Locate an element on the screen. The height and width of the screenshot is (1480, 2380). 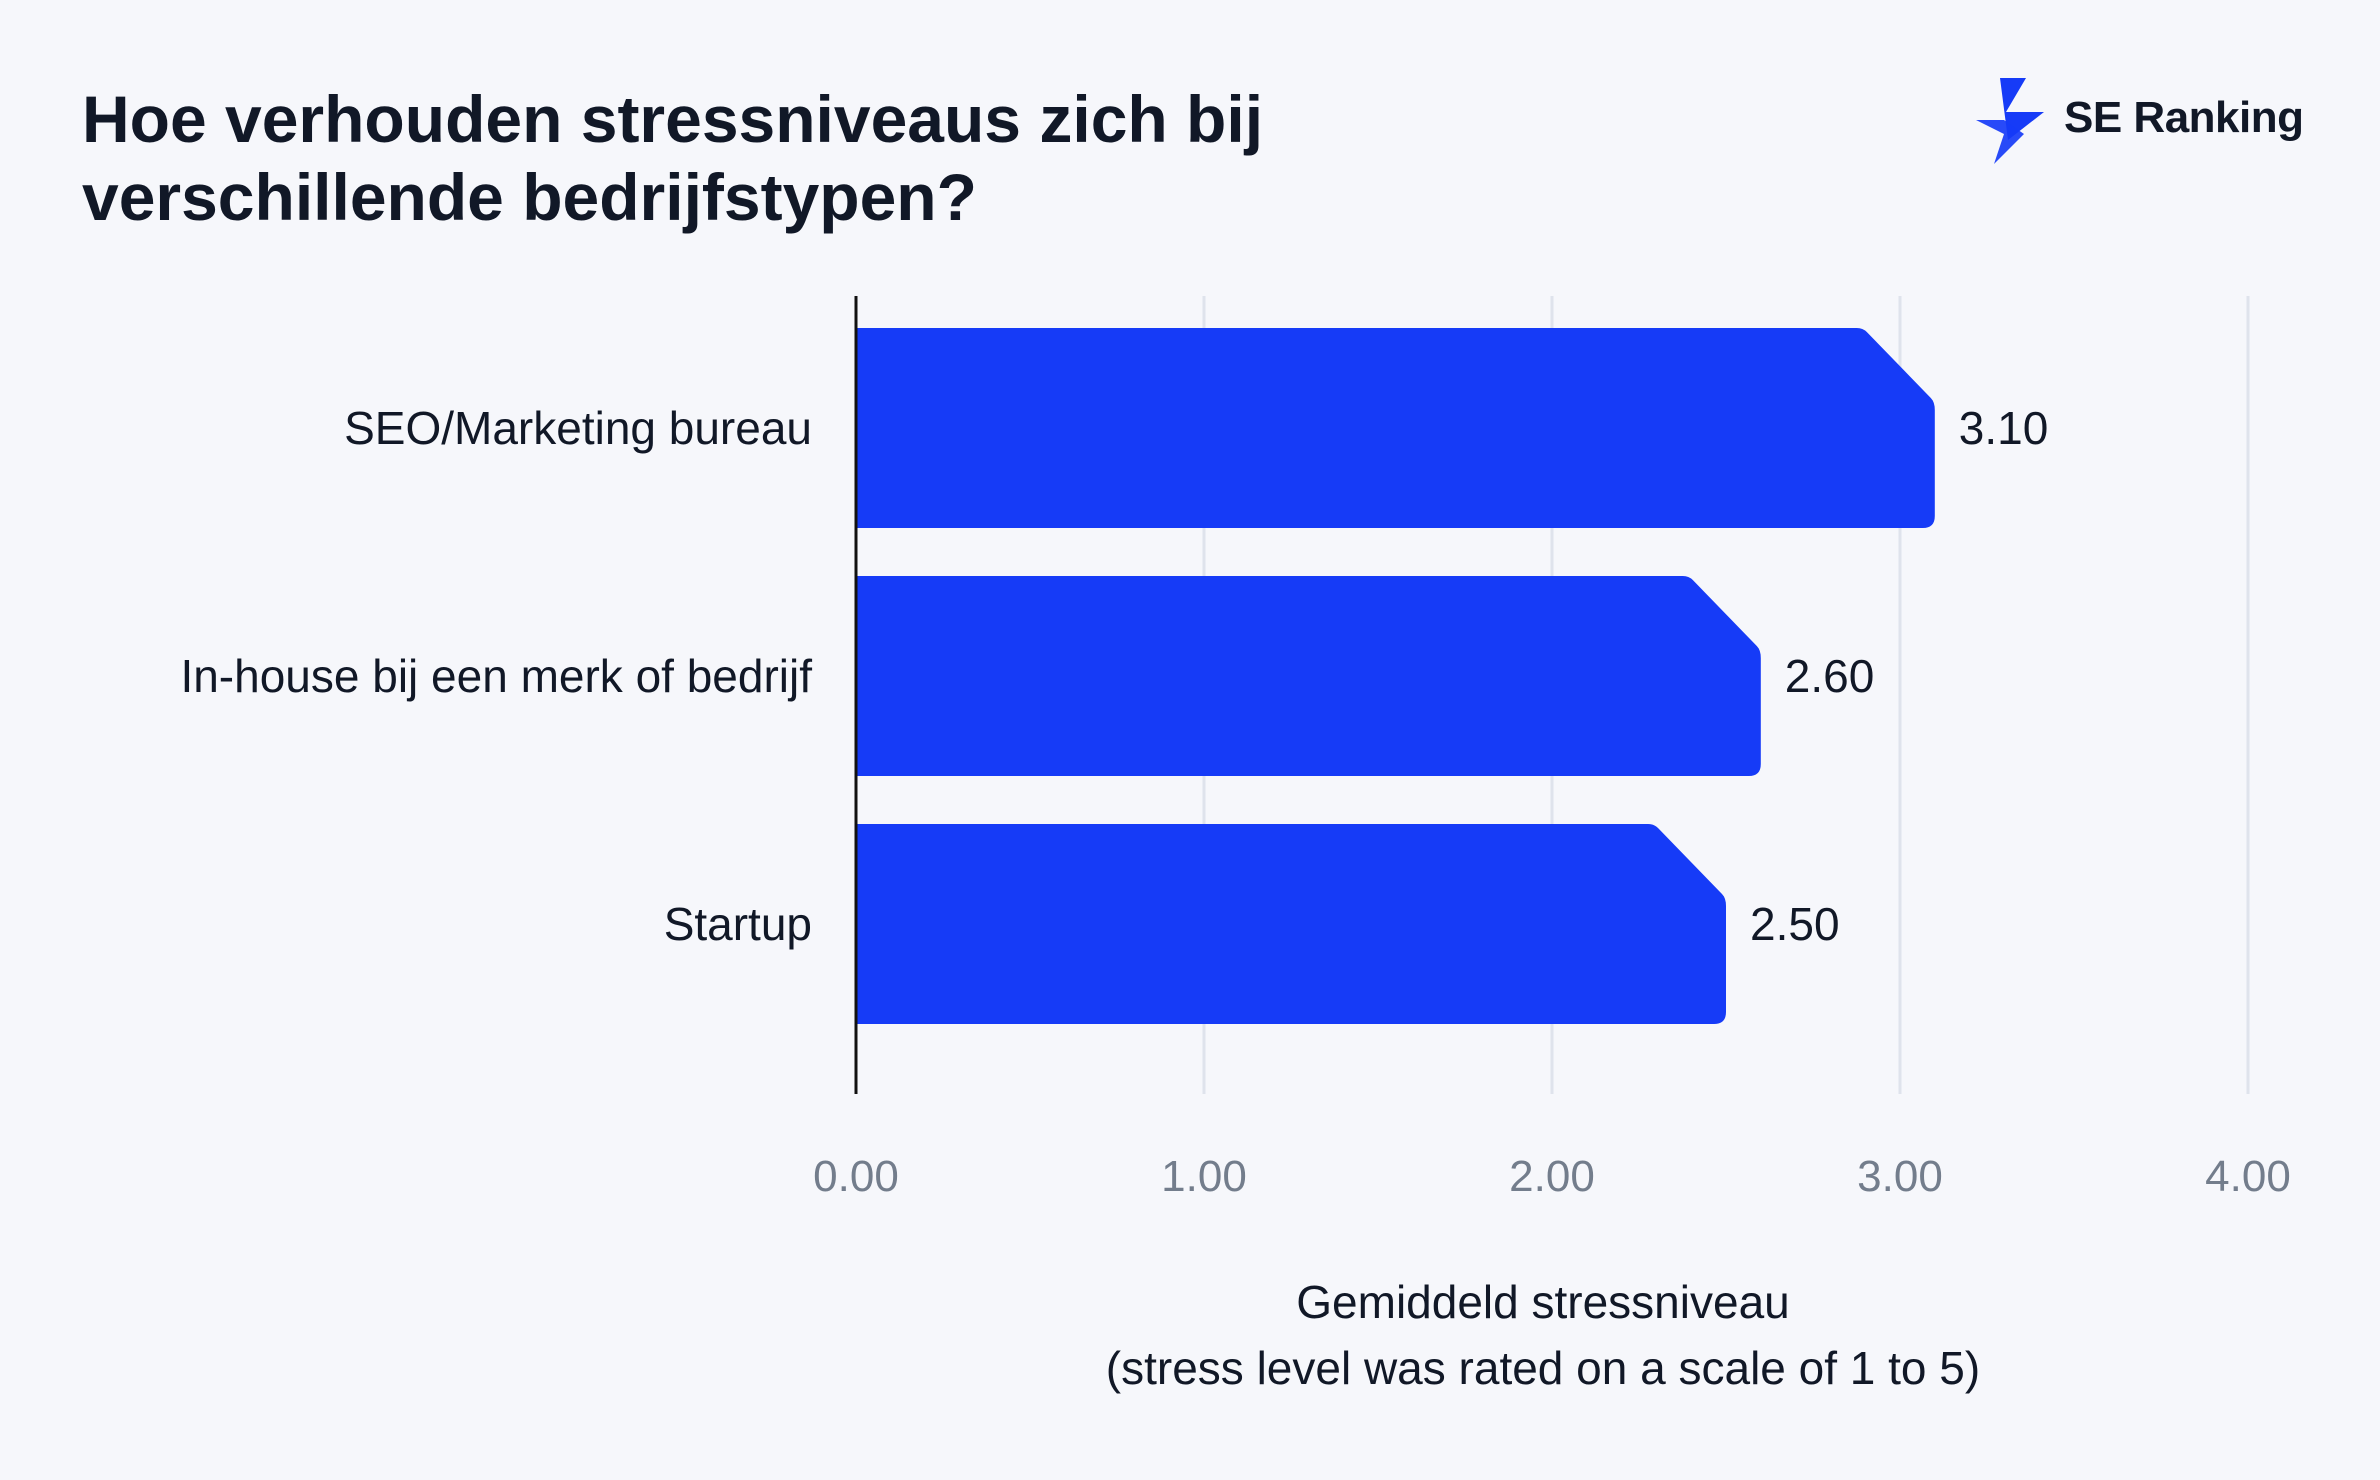
x-tick-labels: 0.00 1.00 2.00 3.00 4.00 is located at coordinates (1552, 1176).